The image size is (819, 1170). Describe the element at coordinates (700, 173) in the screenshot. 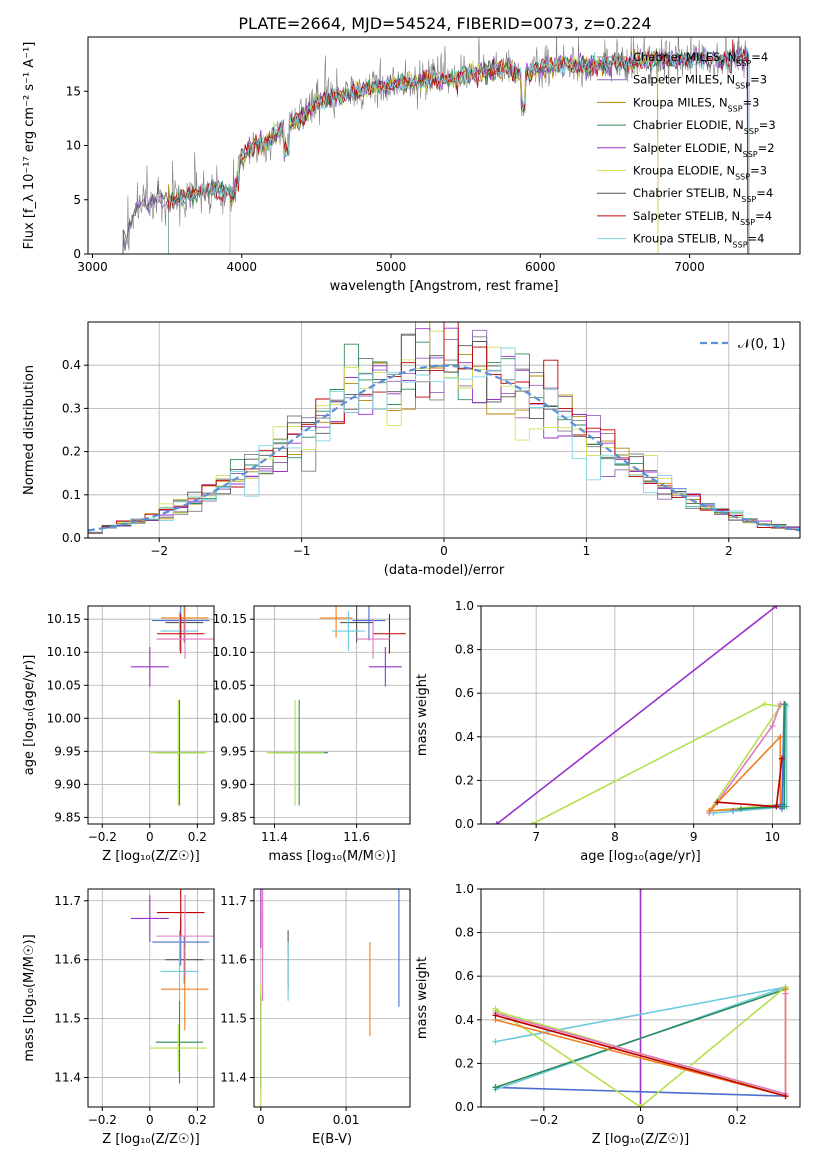

I see `legend-entry: Kroupa ELODIE, NSSP=3` at that location.